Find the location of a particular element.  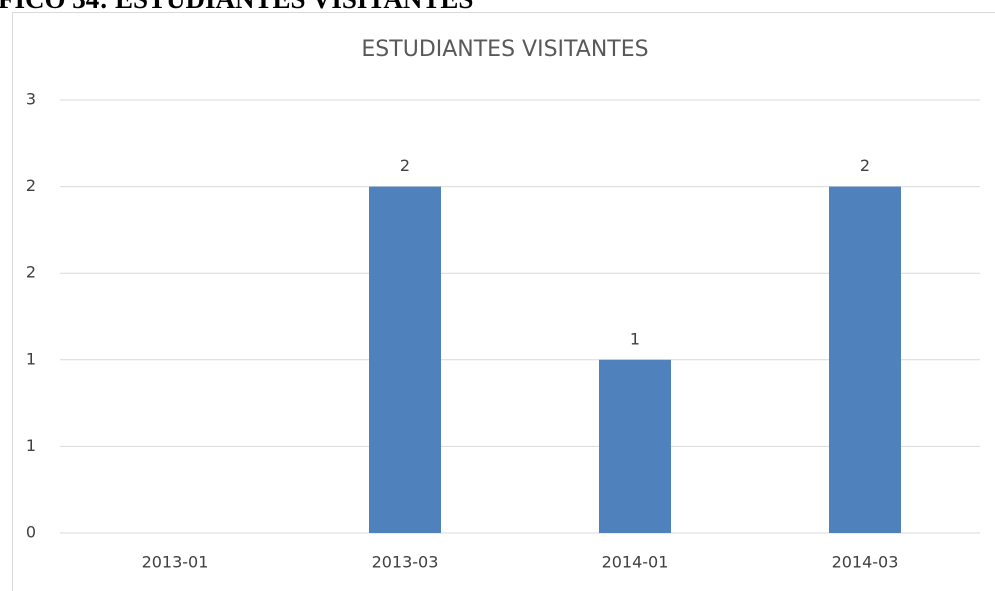

data-label: 1 is located at coordinates (635, 338).